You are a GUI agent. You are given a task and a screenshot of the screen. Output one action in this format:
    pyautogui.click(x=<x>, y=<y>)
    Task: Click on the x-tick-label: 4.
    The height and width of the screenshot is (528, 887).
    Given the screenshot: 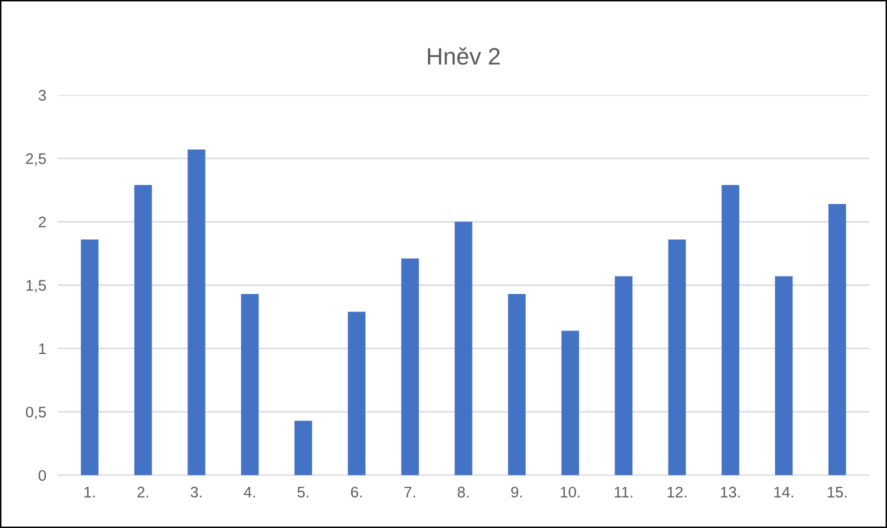 What is the action you would take?
    pyautogui.click(x=249, y=492)
    